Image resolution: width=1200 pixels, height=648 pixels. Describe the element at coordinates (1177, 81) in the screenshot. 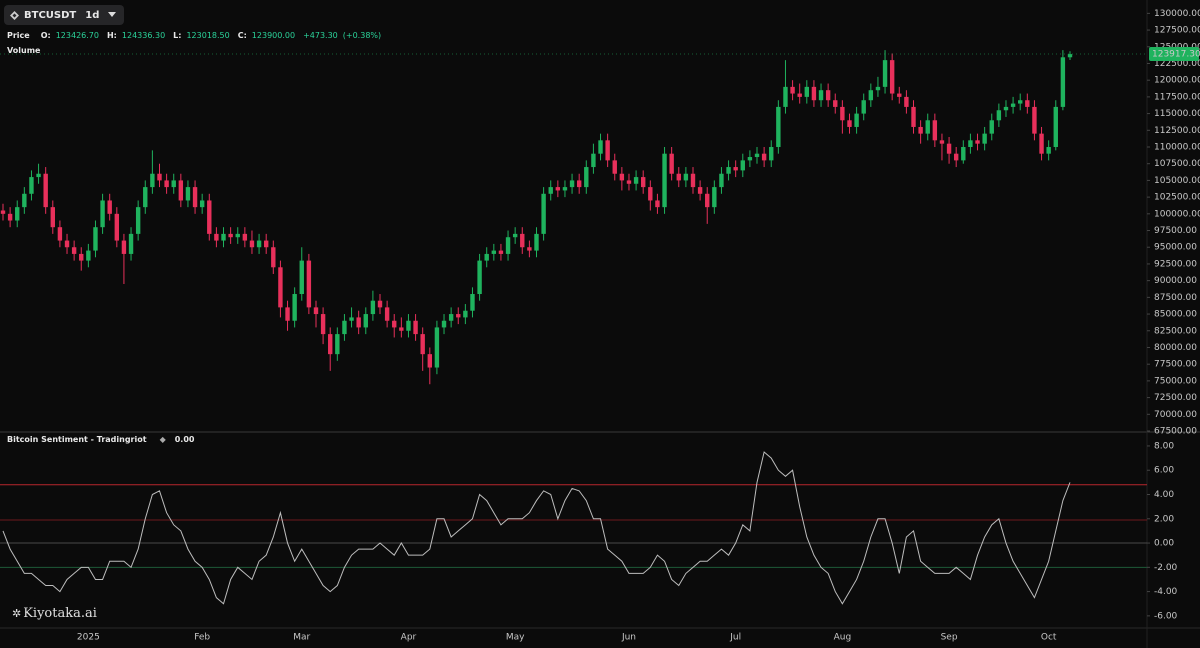

I see `y-tick-label: 120000.00` at that location.